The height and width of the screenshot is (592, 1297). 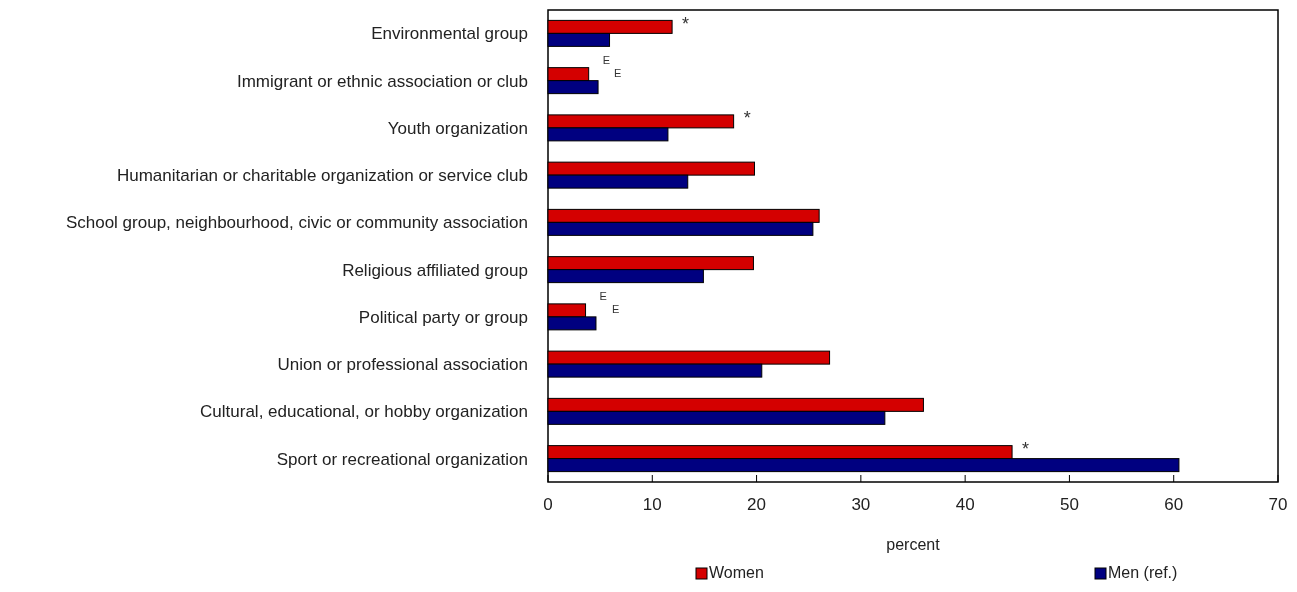 What do you see at coordinates (322, 176) in the screenshot?
I see `y-tick-label: Humanitarian or charitable organization or service club` at bounding box center [322, 176].